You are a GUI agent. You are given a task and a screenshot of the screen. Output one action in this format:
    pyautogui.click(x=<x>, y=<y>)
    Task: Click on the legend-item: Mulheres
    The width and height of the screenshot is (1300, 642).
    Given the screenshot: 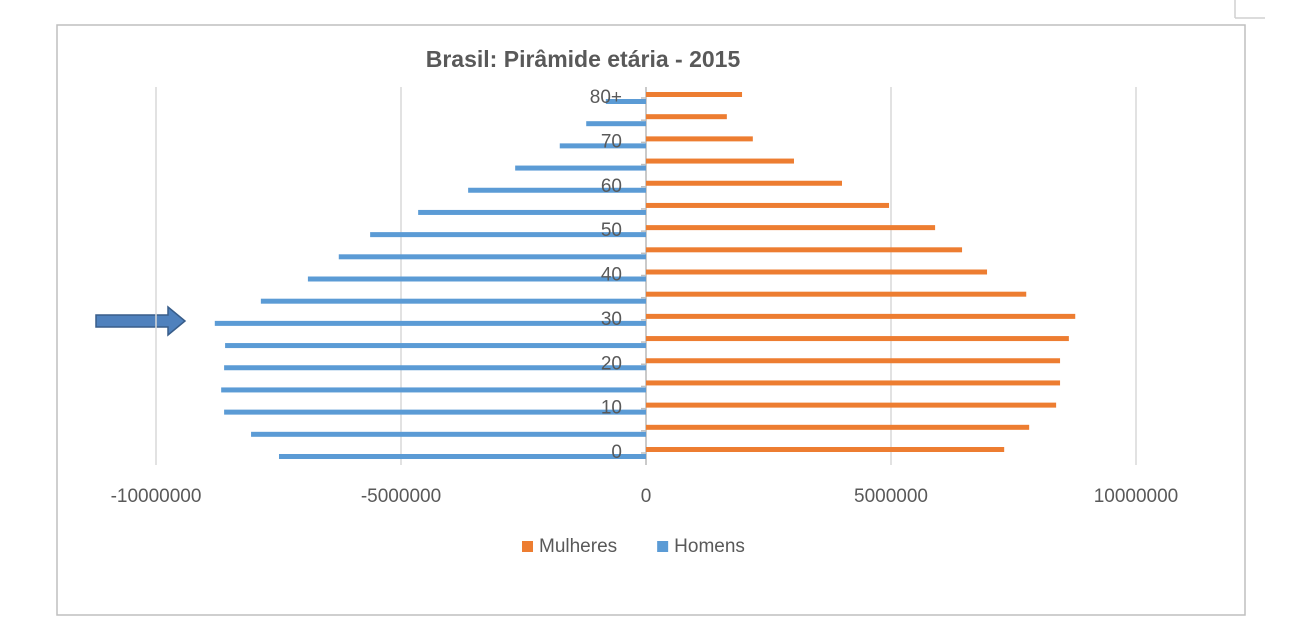 What is the action you would take?
    pyautogui.click(x=569, y=546)
    